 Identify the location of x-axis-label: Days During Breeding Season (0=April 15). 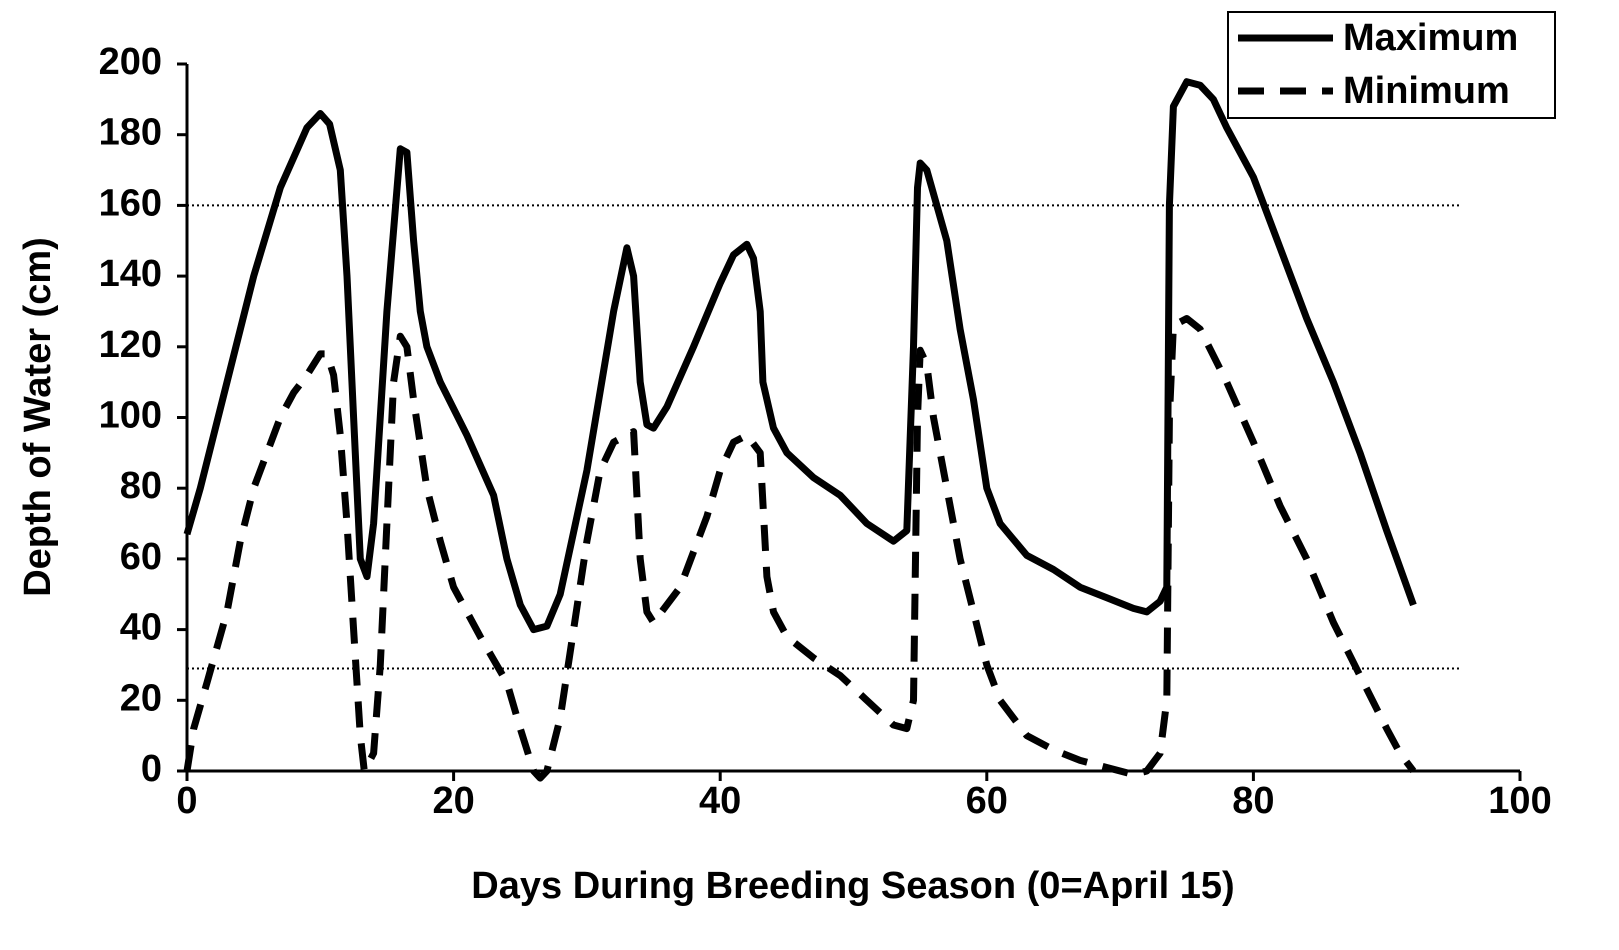
(852, 886).